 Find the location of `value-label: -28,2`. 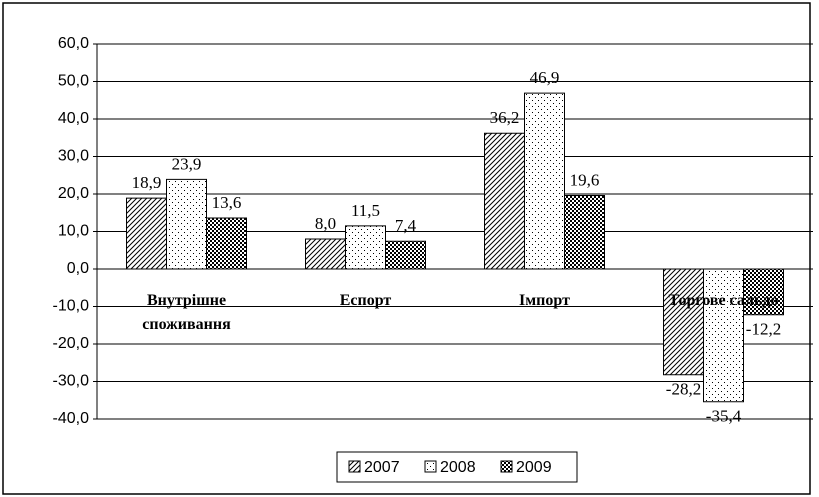

value-label: -28,2 is located at coordinates (683, 389).